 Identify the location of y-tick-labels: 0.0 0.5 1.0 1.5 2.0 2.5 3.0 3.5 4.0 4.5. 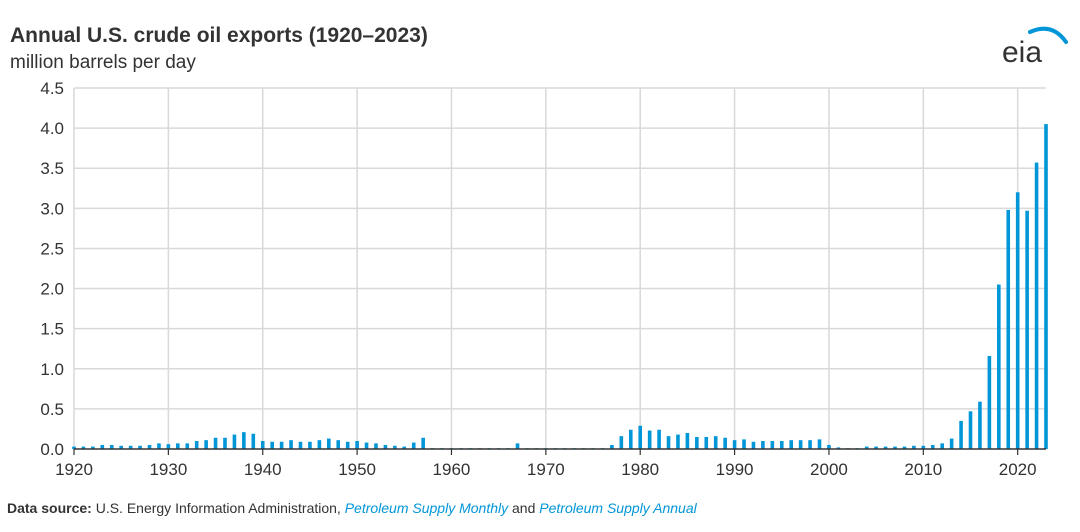
(52, 269).